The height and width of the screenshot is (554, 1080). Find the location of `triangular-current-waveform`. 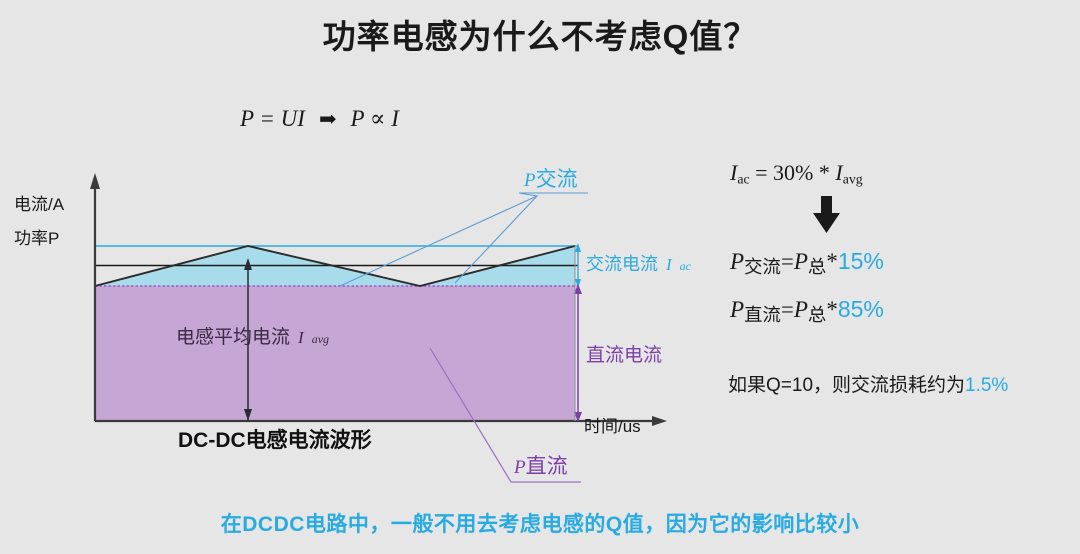

triangular-current-waveform is located at coordinates (335, 266).